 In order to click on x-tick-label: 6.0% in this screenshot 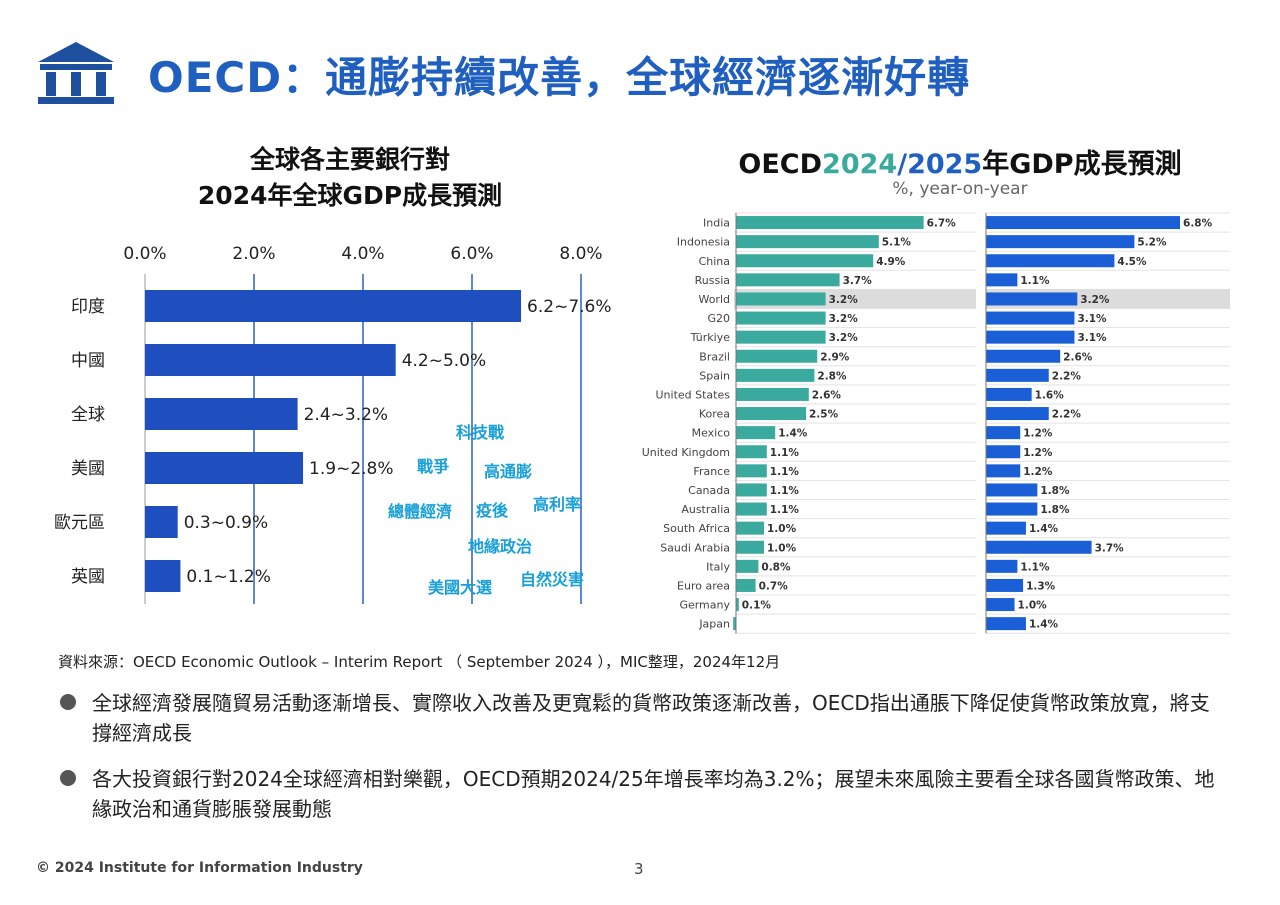, I will do `click(471, 254)`.